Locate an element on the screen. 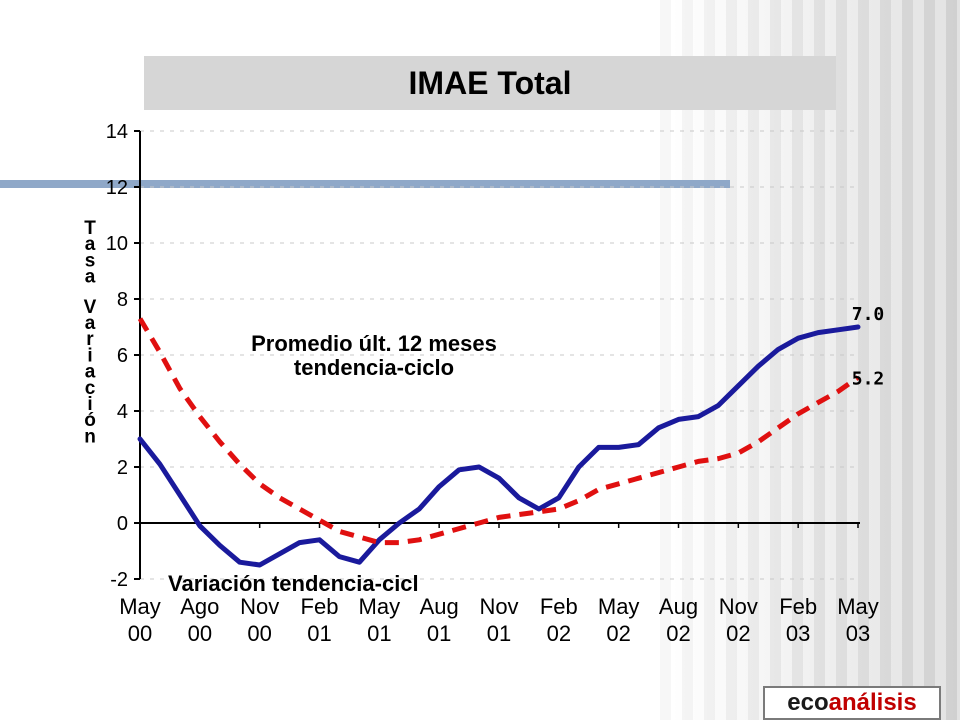 This screenshot has height=720, width=960. x-tick-label: Ago is located at coordinates (199, 606).